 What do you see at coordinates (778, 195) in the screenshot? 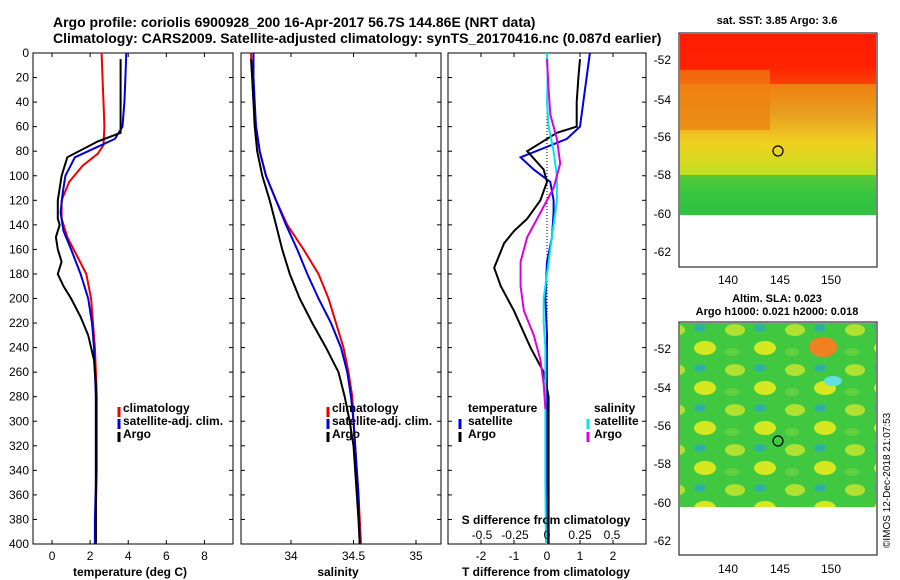
I see `sst-green-band` at bounding box center [778, 195].